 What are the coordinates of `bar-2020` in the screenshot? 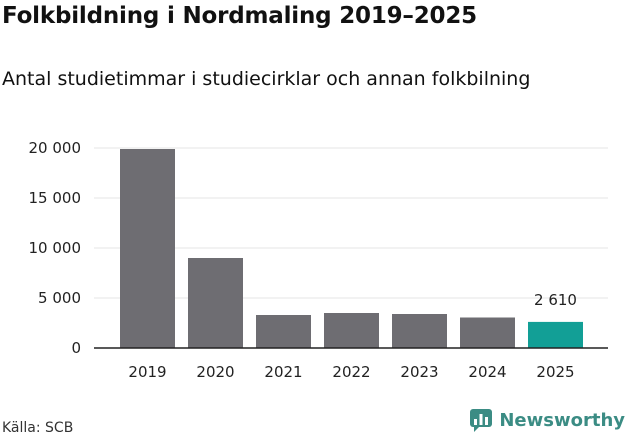 It's located at (215, 303).